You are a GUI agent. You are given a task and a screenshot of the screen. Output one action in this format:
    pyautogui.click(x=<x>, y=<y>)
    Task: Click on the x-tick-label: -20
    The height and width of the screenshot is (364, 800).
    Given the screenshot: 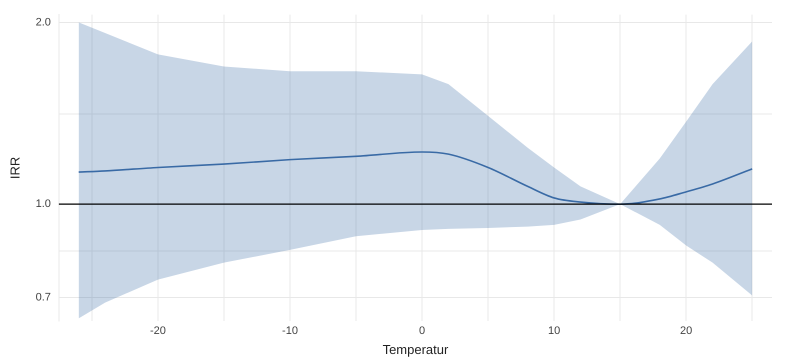 What is the action you would take?
    pyautogui.click(x=158, y=330)
    